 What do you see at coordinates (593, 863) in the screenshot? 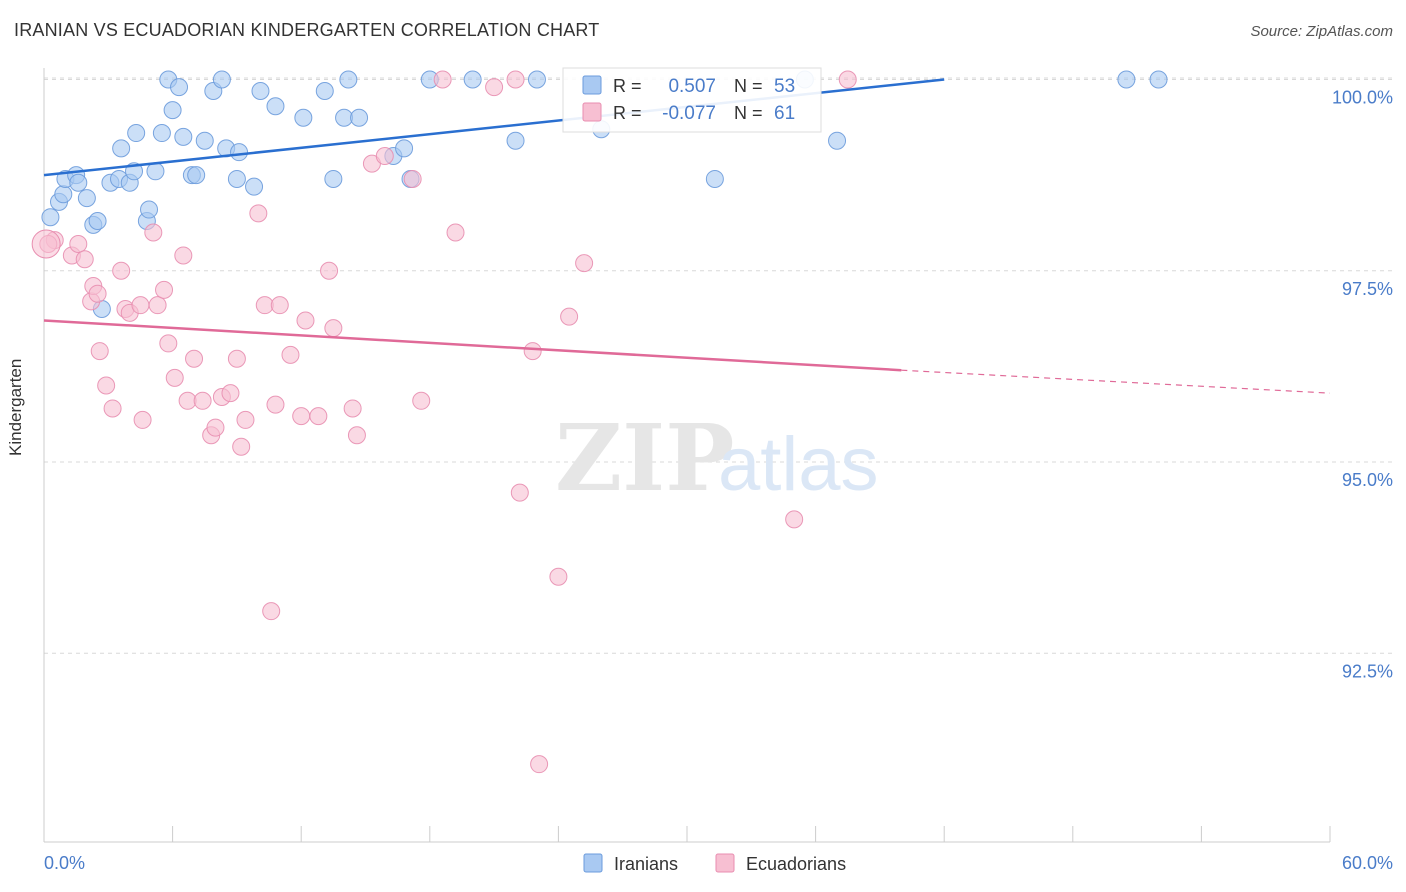
I see `legend-item-iranians-swatch` at bounding box center [593, 863].